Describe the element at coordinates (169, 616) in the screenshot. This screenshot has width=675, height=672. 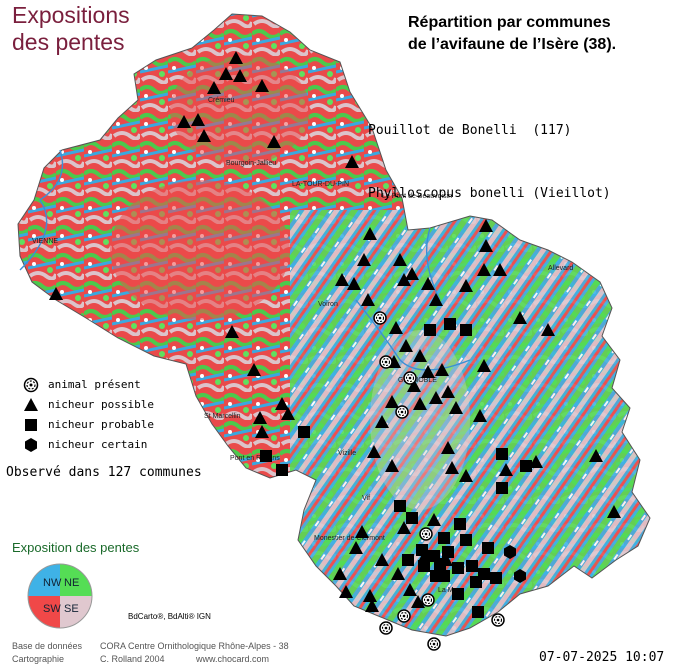
I see `data-credit: BdCarto®, BdAlti® IGN` at that location.